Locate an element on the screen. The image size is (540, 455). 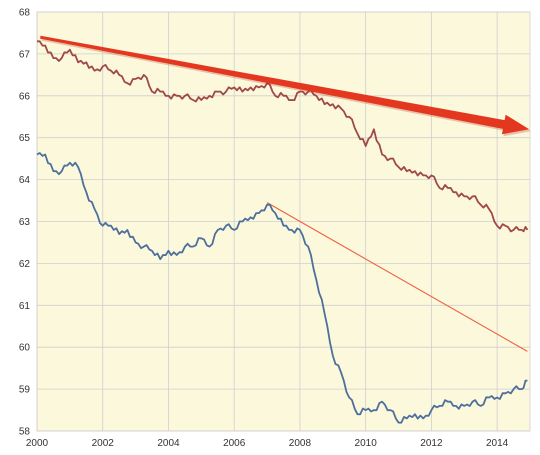
y-tick-label: 61 is located at coordinates (25, 306).